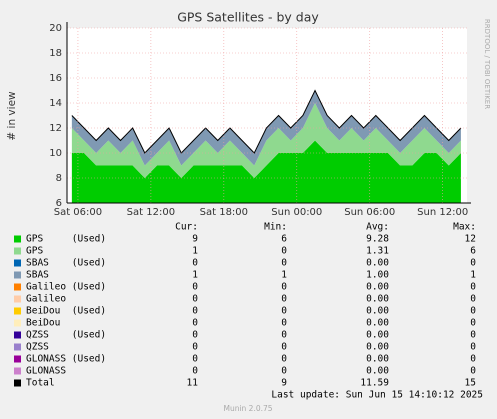 The image size is (497, 419). I want to click on x-tick-label: Sat 06:00, so click(78, 212).